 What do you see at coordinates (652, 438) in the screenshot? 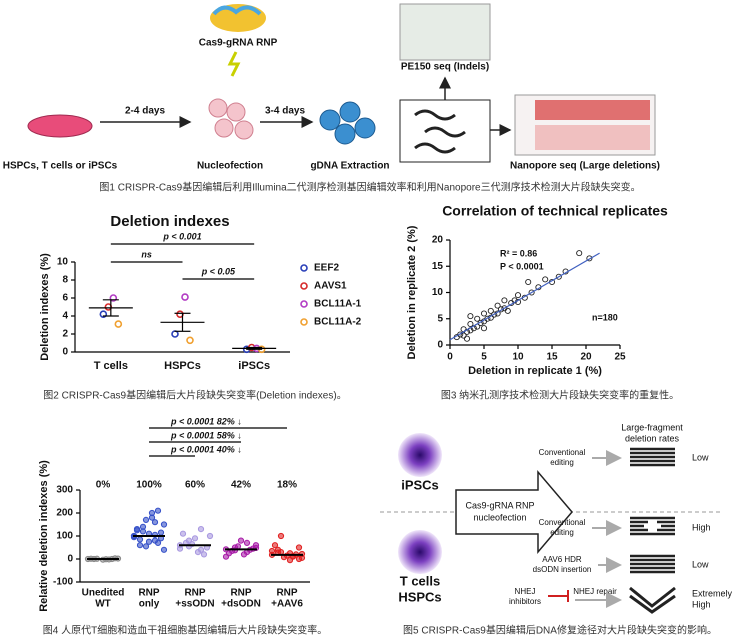
I see `header: deletion rates` at bounding box center [652, 438].